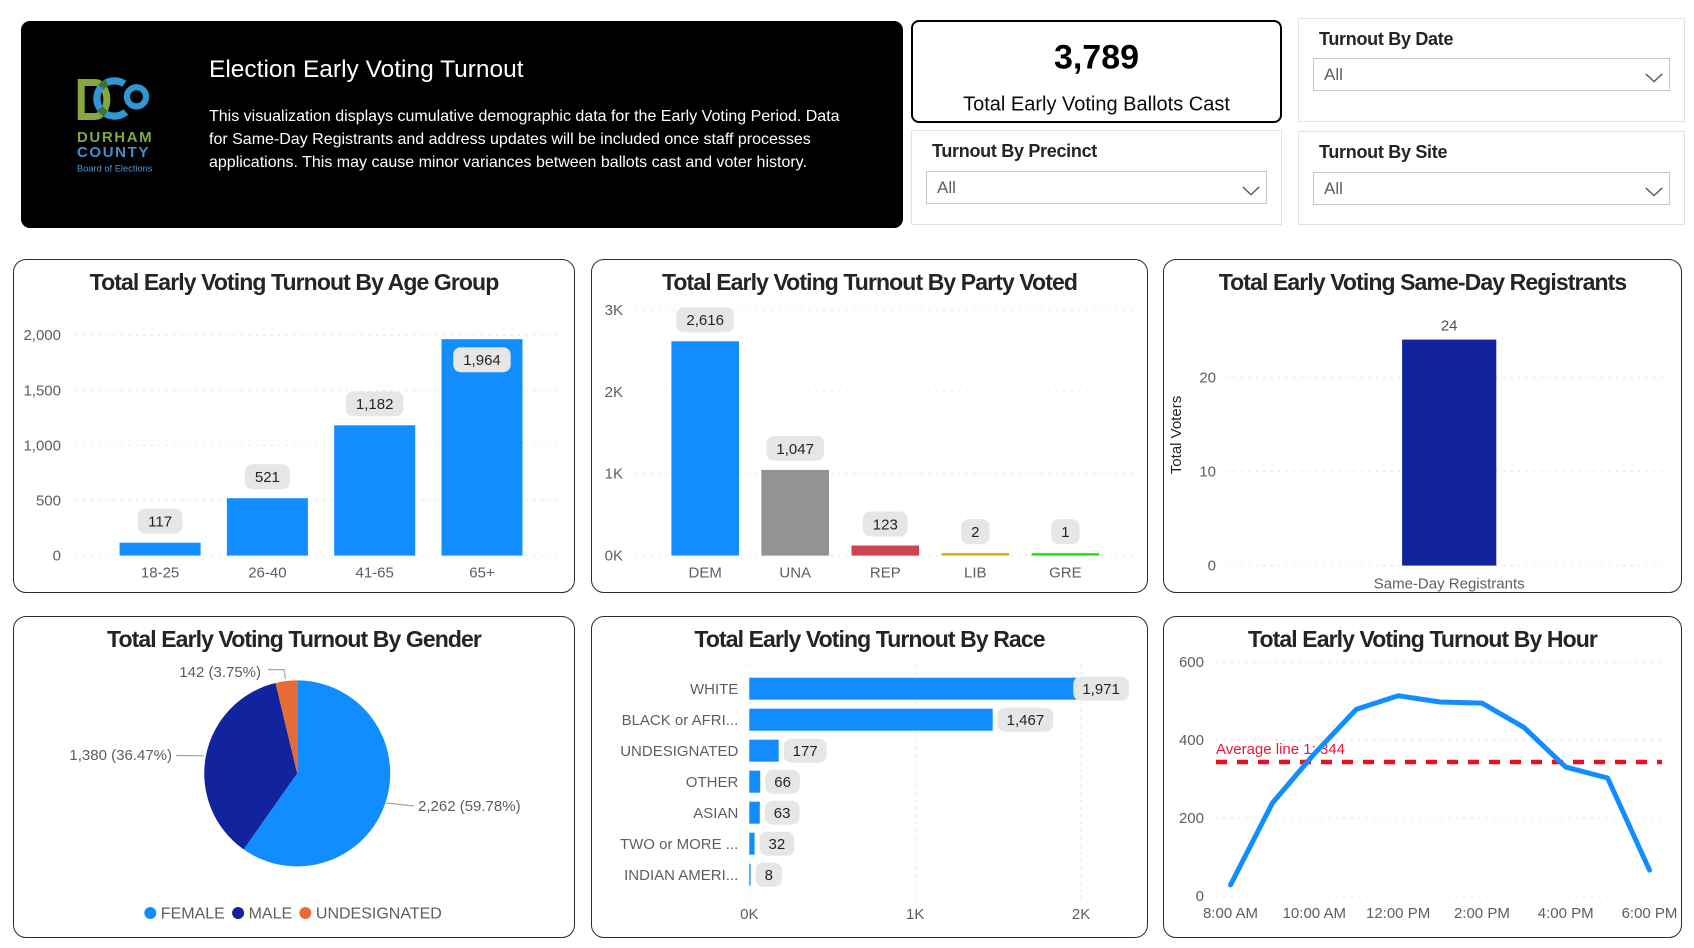  Describe the element at coordinates (975, 532) in the screenshot. I see `svg-text: 2` at that location.